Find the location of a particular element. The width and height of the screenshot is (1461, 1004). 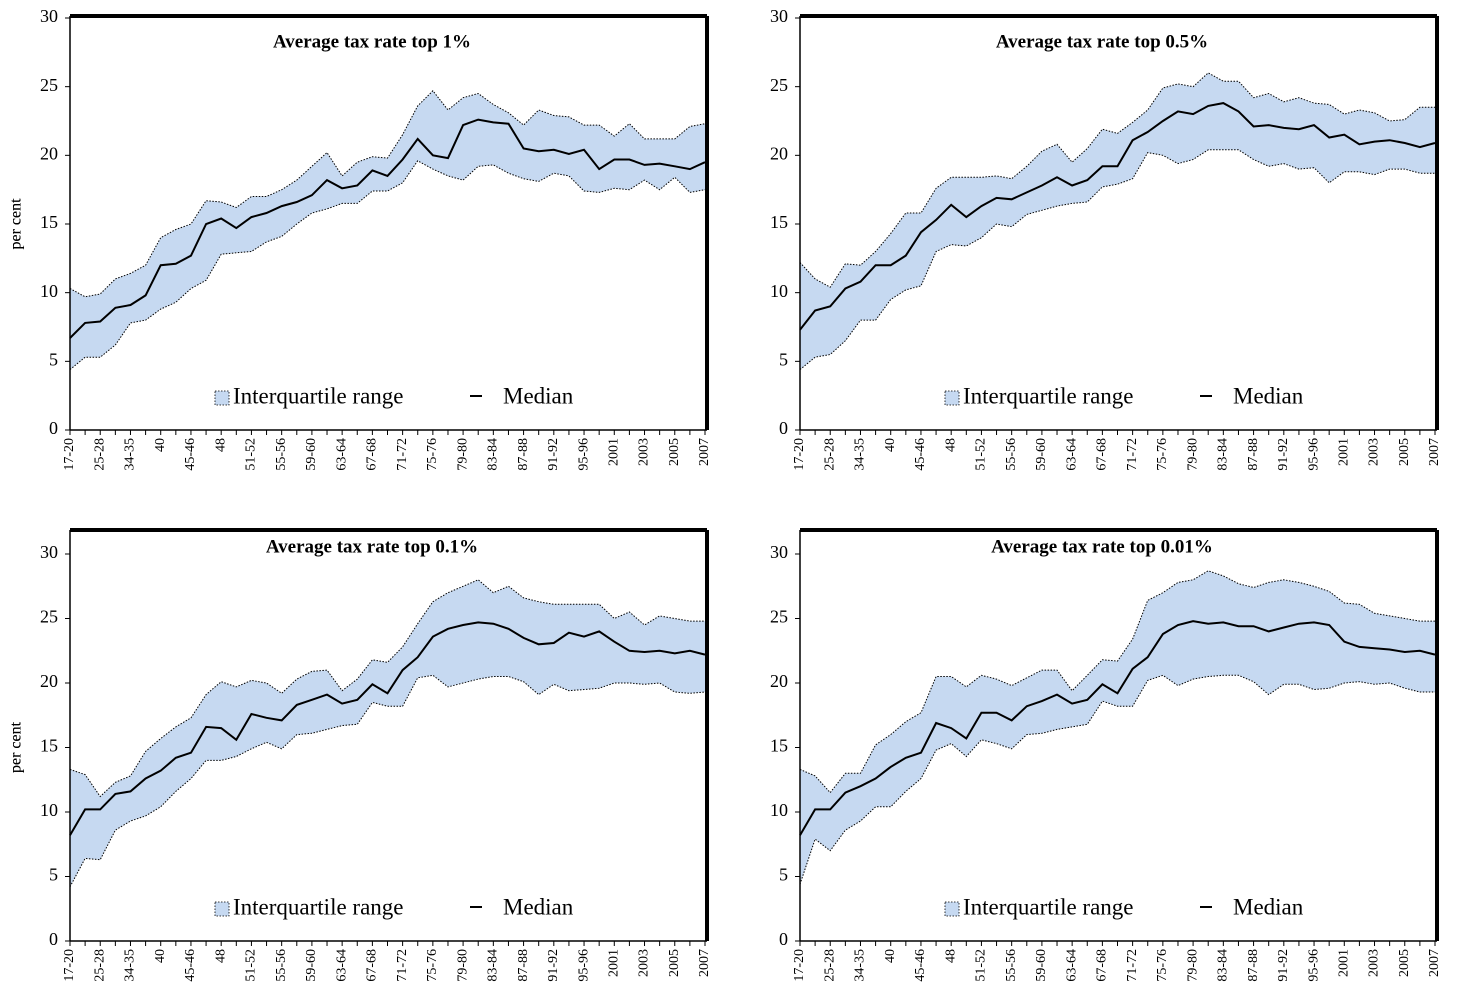

median-line is located at coordinates (1117, 216).